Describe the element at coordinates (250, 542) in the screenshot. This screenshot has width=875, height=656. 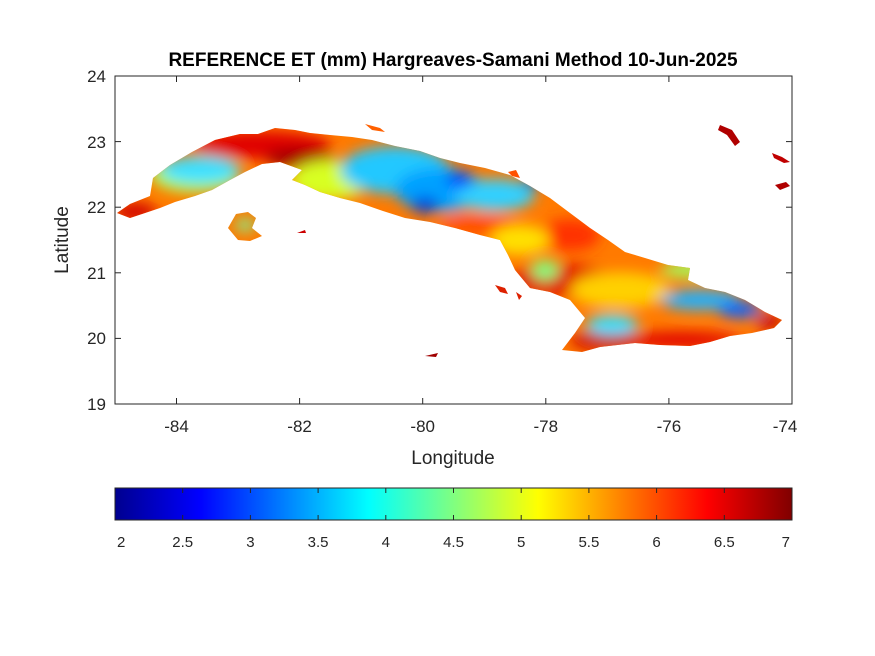
I see `colorbar-tick-label: 3` at that location.